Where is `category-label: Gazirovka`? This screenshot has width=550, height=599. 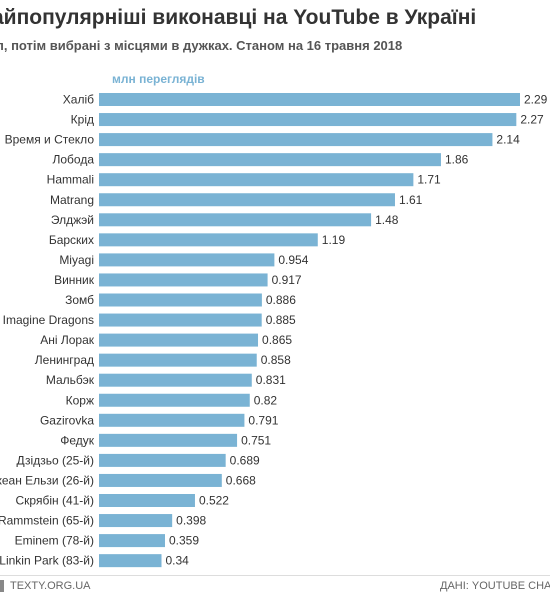 category-label: Gazirovka is located at coordinates (67, 420).